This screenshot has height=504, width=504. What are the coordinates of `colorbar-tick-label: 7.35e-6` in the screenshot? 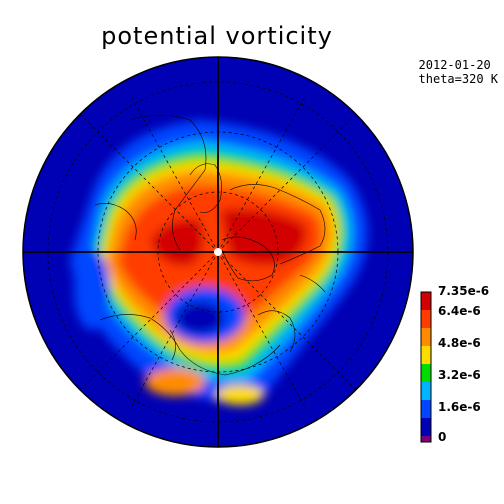 It's located at (464, 291).